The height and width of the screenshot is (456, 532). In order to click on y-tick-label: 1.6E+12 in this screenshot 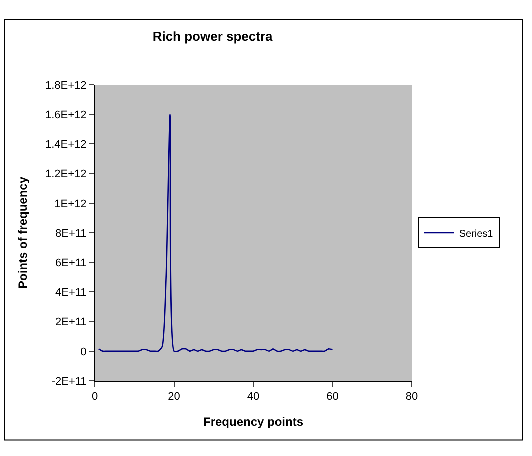, I will do `click(66, 115)`.